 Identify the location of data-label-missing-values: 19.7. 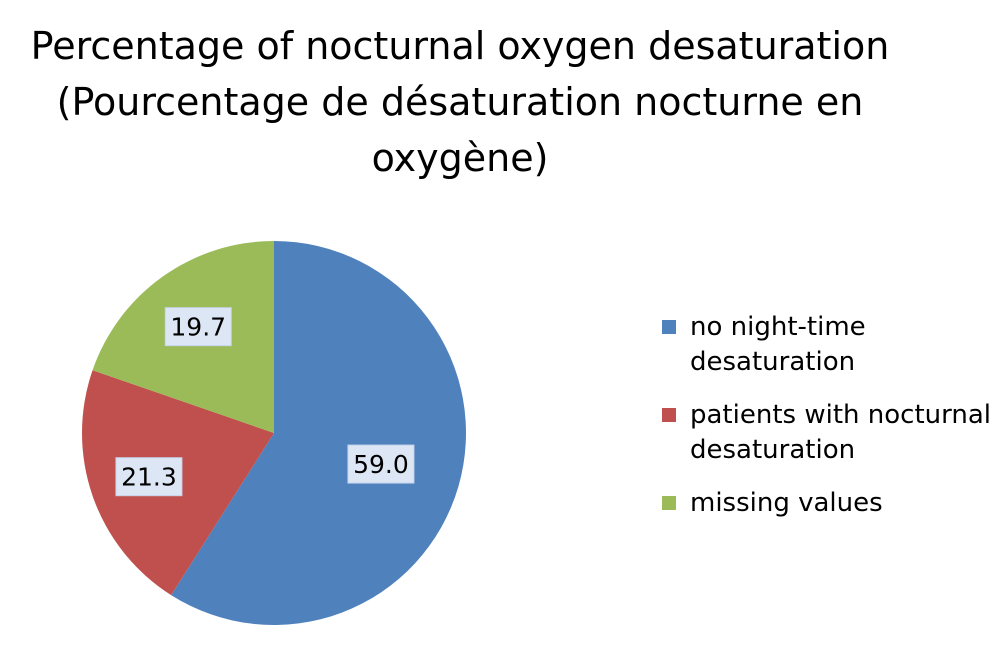
(198, 327).